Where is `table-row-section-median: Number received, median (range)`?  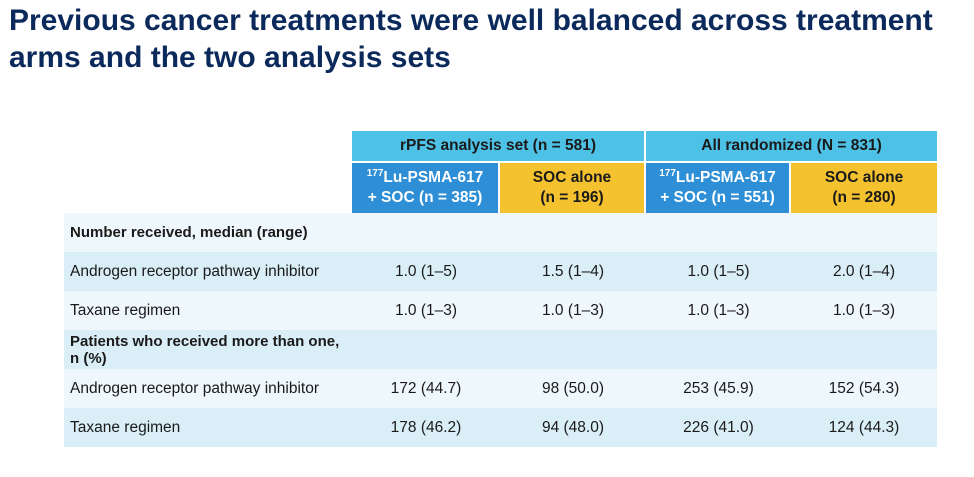
table-row-section-median: Number received, median (range) is located at coordinates (501, 232).